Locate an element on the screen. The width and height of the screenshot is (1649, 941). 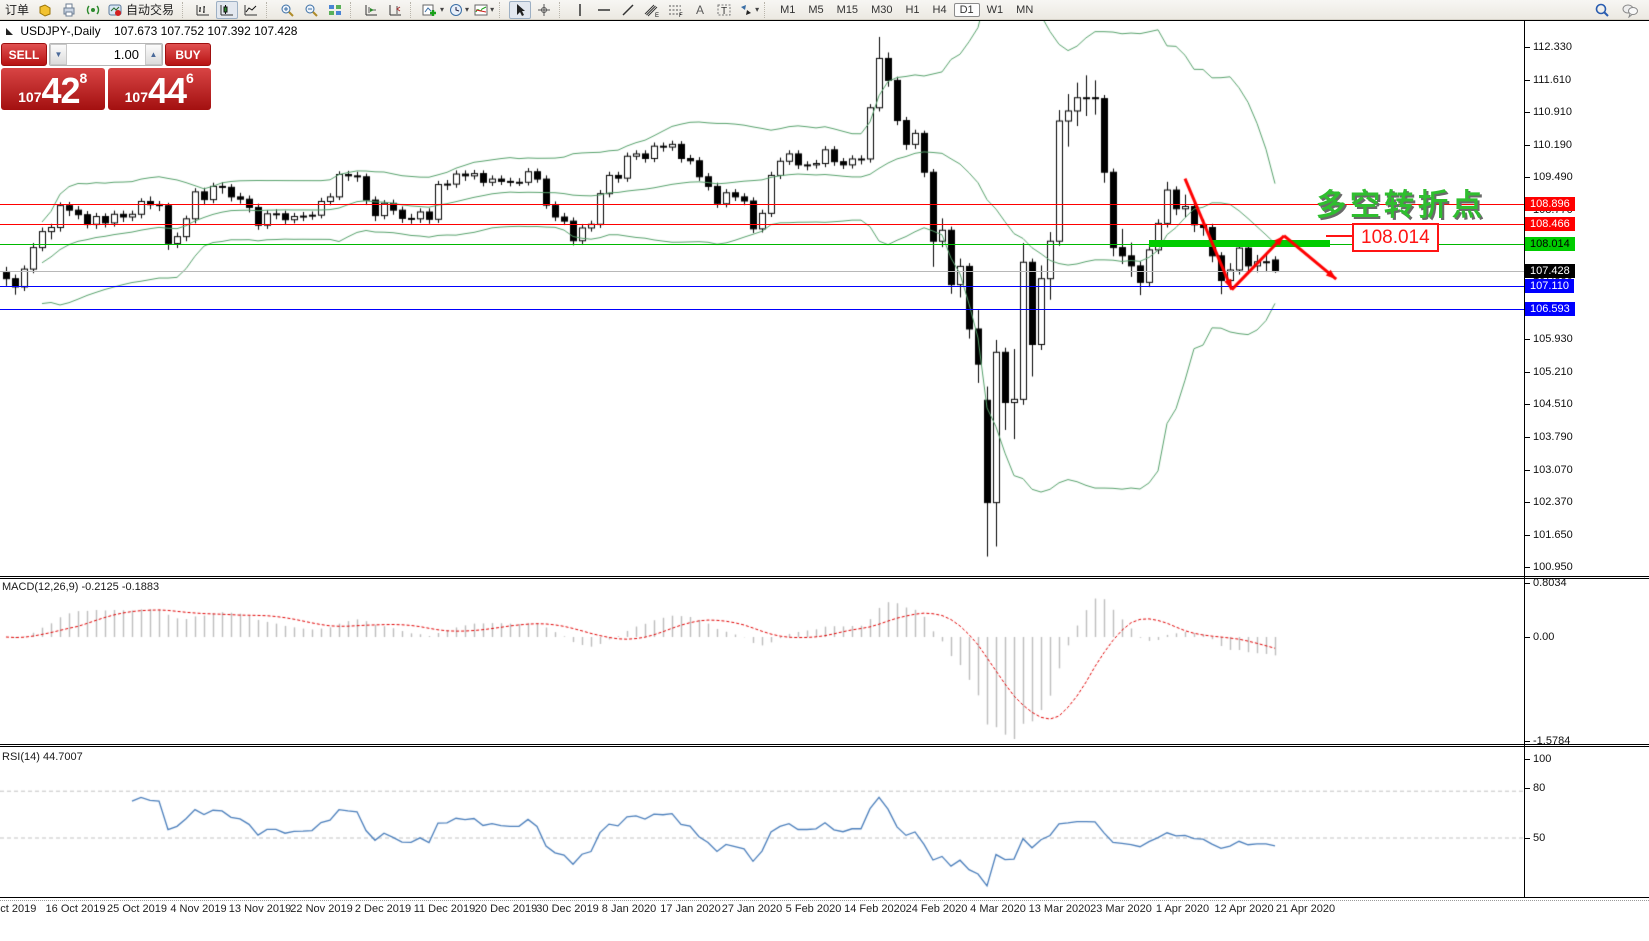
macd-rsi-divider2 is located at coordinates (824, 746).